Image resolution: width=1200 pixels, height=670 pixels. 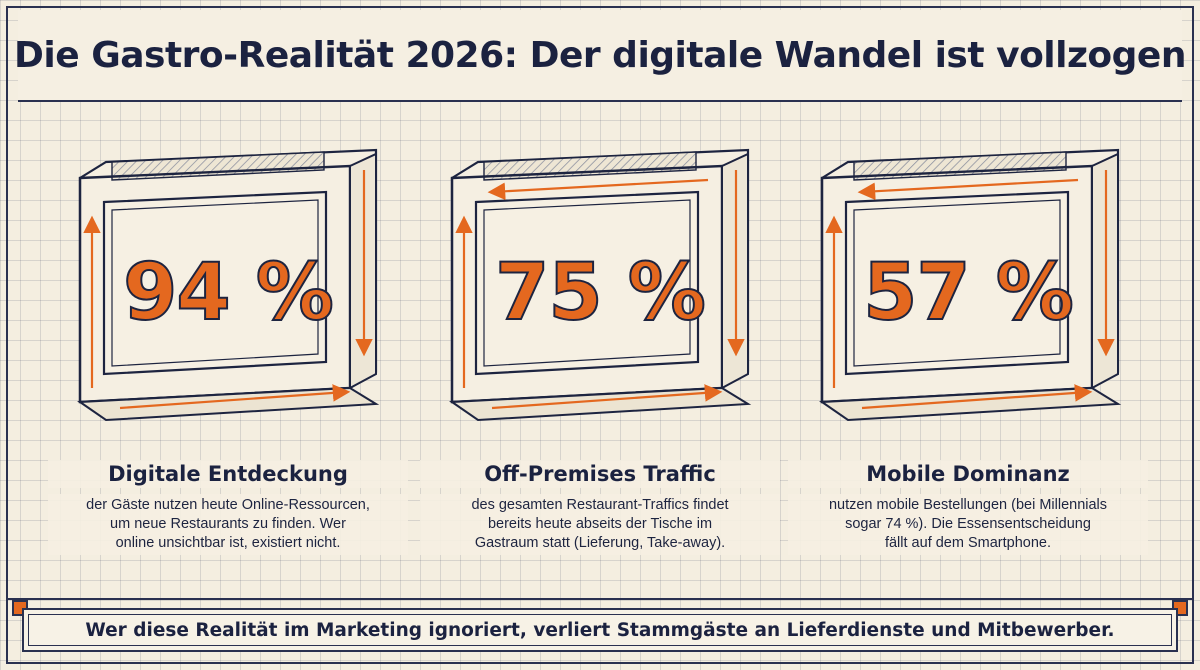 What do you see at coordinates (968, 474) in the screenshot?
I see `caption-heading: Mobile Dominanz` at bounding box center [968, 474].